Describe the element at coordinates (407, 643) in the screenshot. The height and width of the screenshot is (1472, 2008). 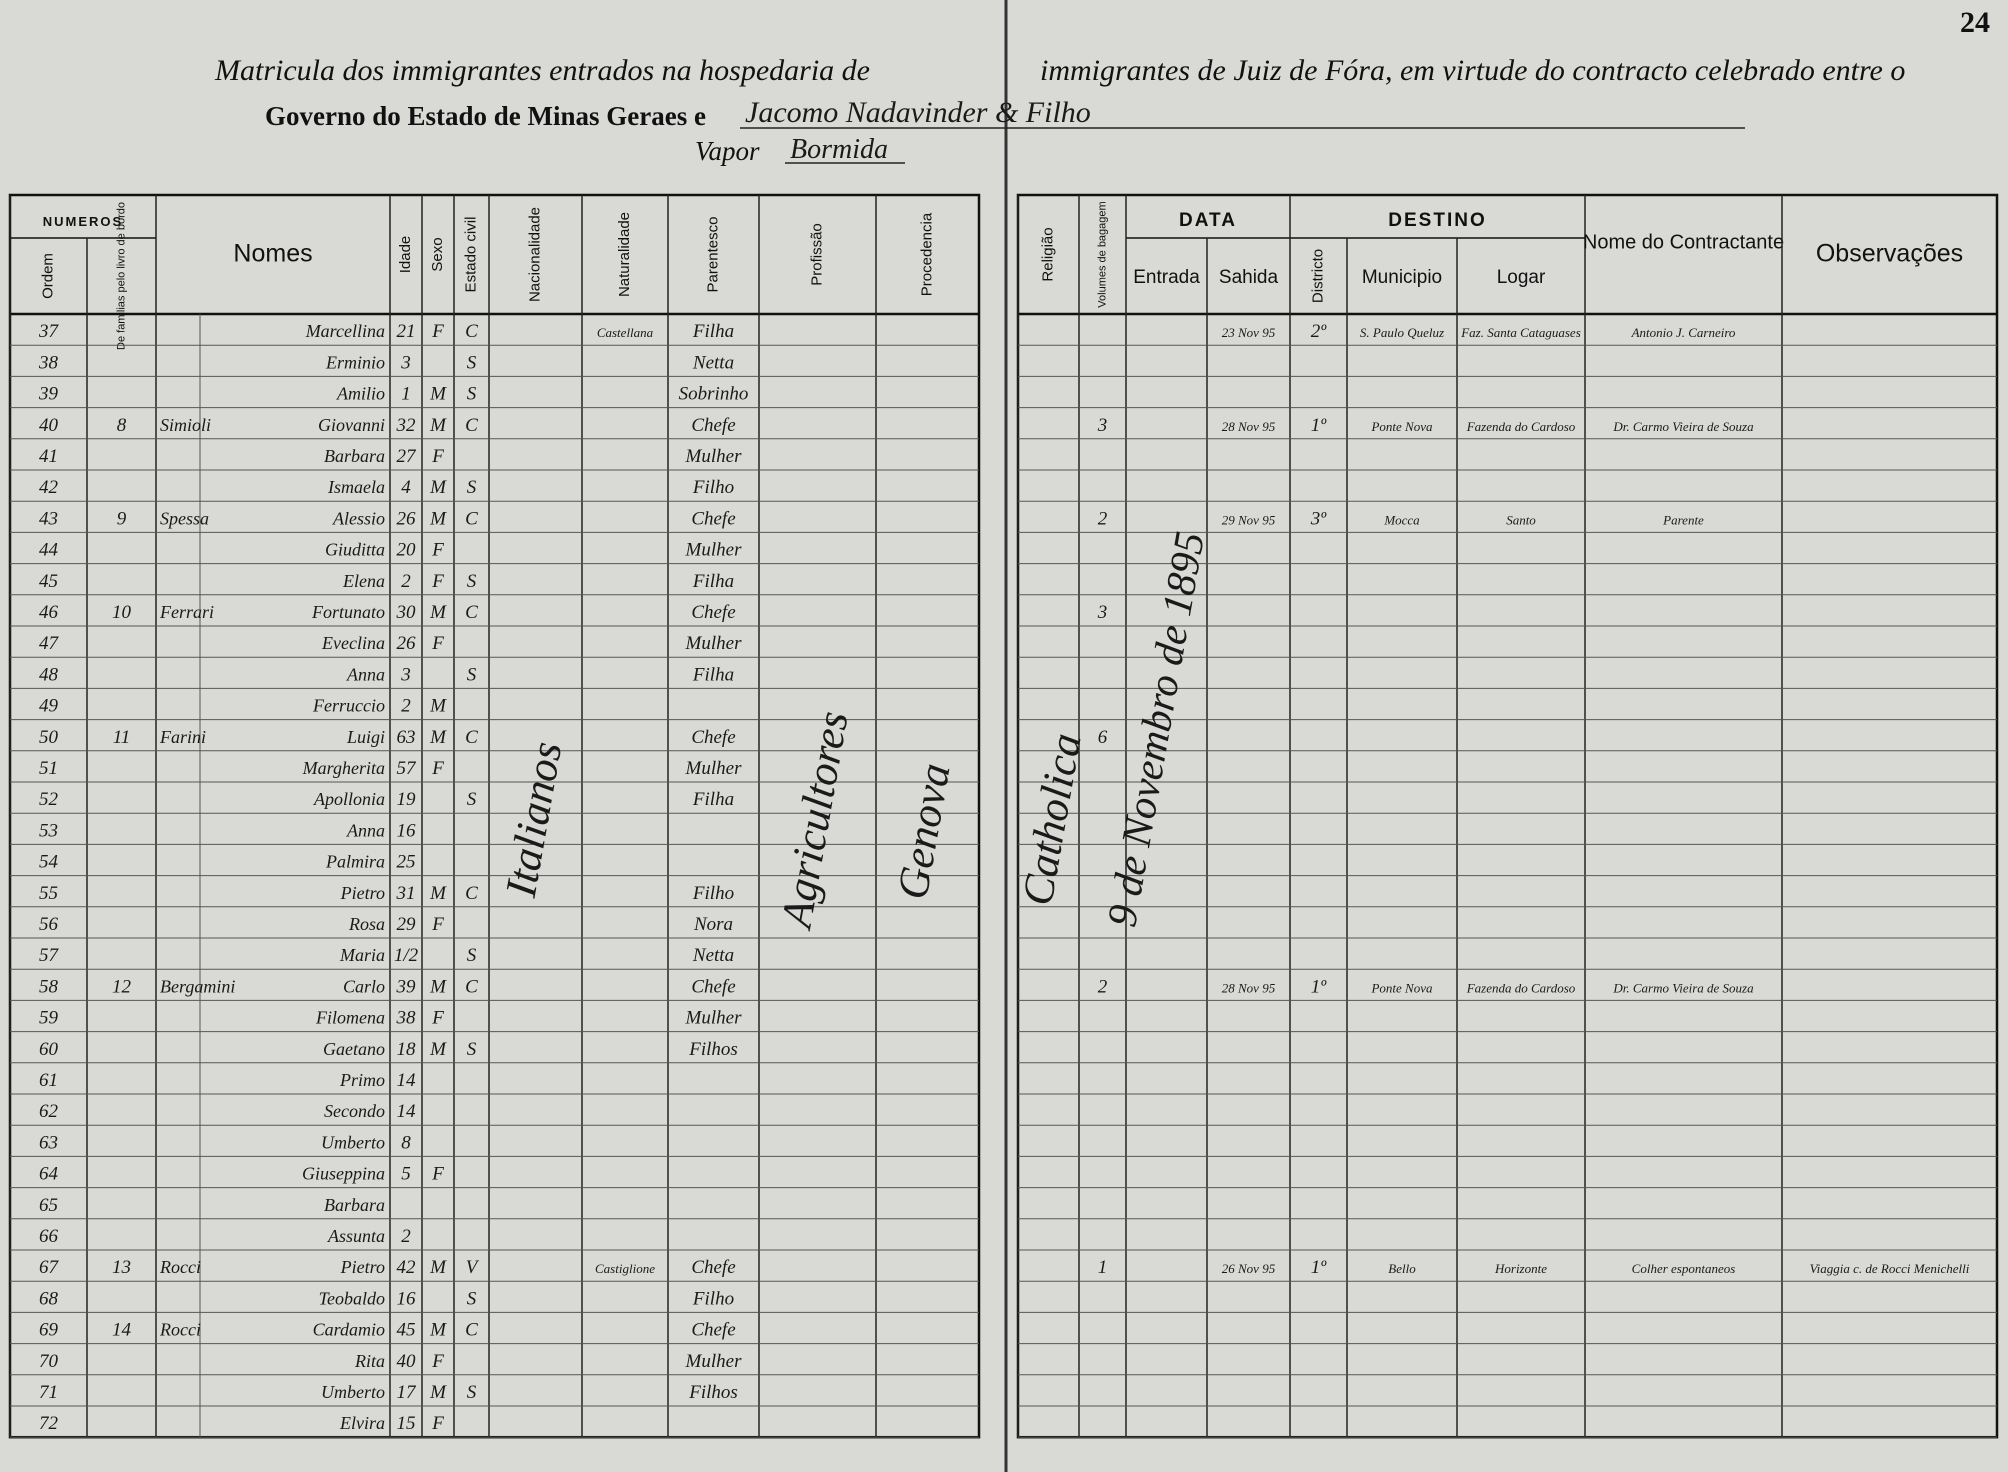
I see `cell-idade: 26` at that location.